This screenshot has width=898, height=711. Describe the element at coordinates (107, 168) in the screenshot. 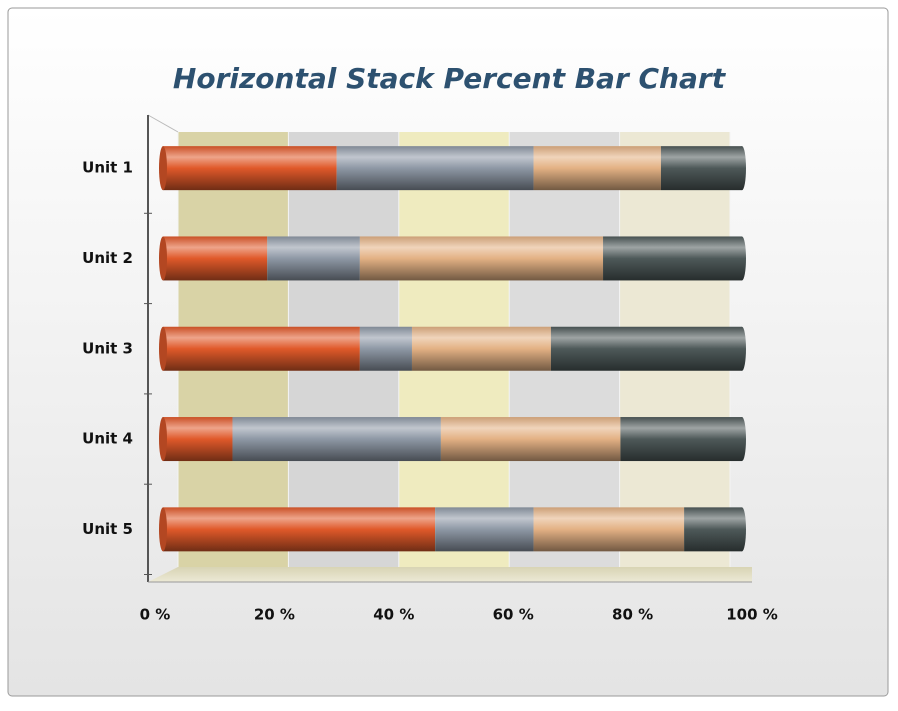

I see `y-tick-label: Unit 1` at that location.